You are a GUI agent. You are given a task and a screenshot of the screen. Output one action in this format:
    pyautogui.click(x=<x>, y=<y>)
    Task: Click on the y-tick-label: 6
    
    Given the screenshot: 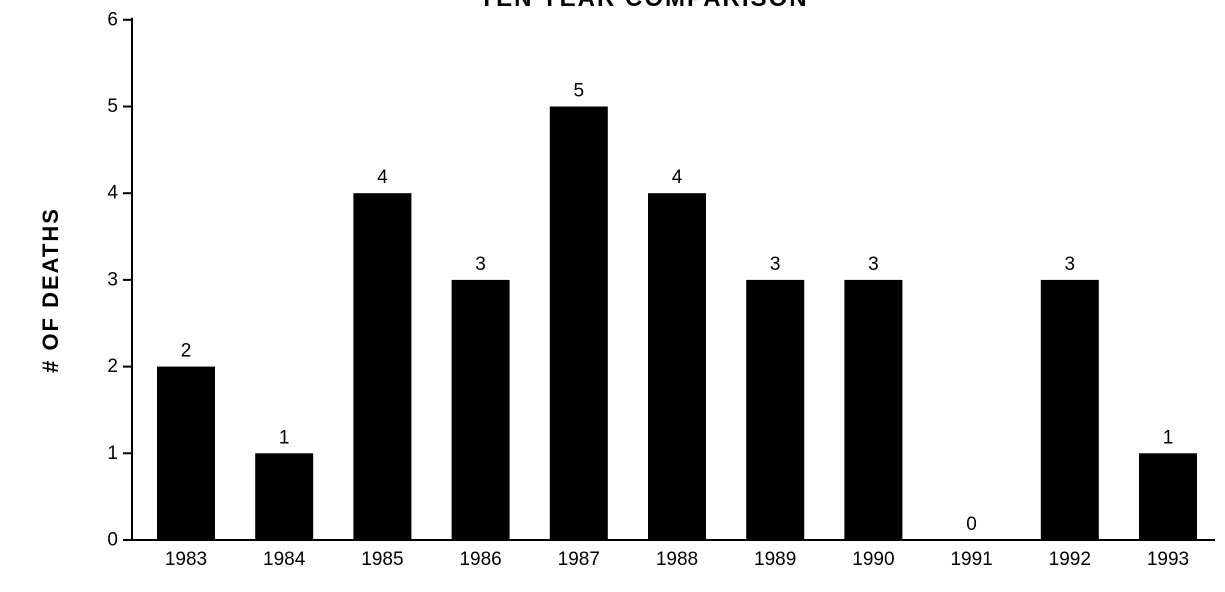 What is the action you would take?
    pyautogui.click(x=112, y=19)
    